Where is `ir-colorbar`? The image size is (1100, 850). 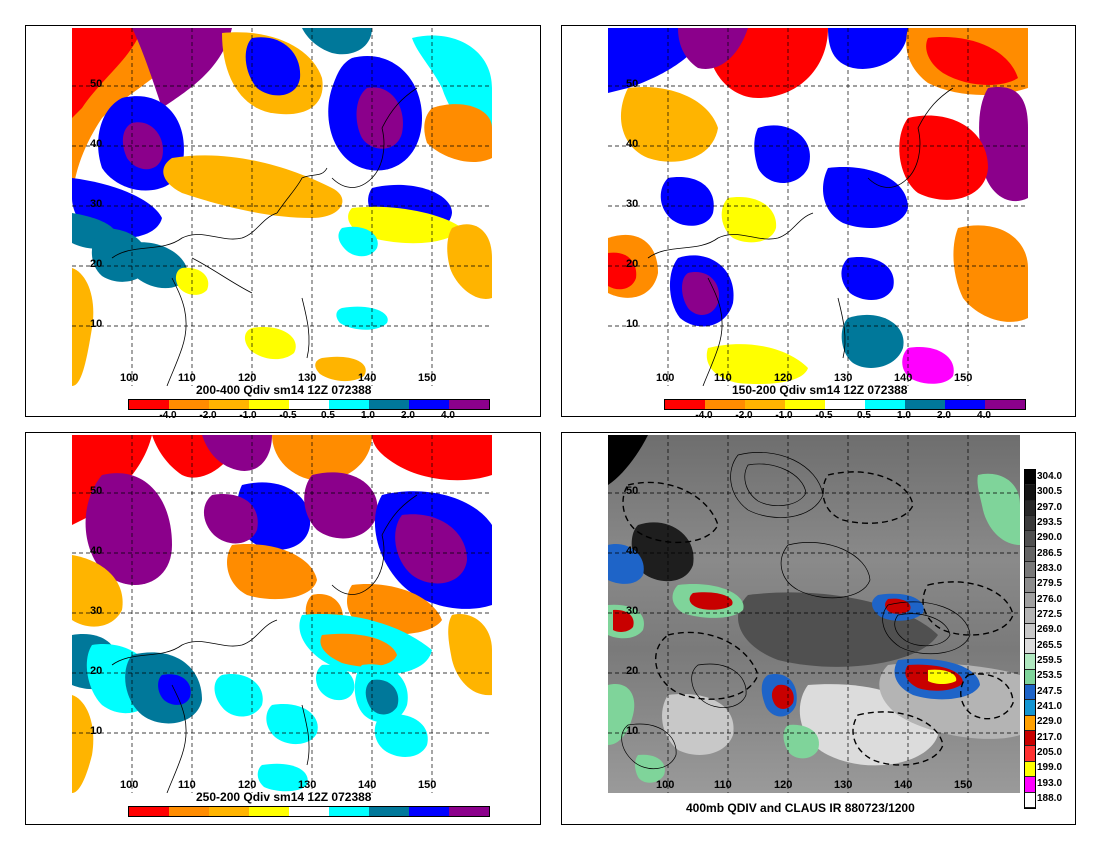
ir-colorbar is located at coordinates (1030, 639).